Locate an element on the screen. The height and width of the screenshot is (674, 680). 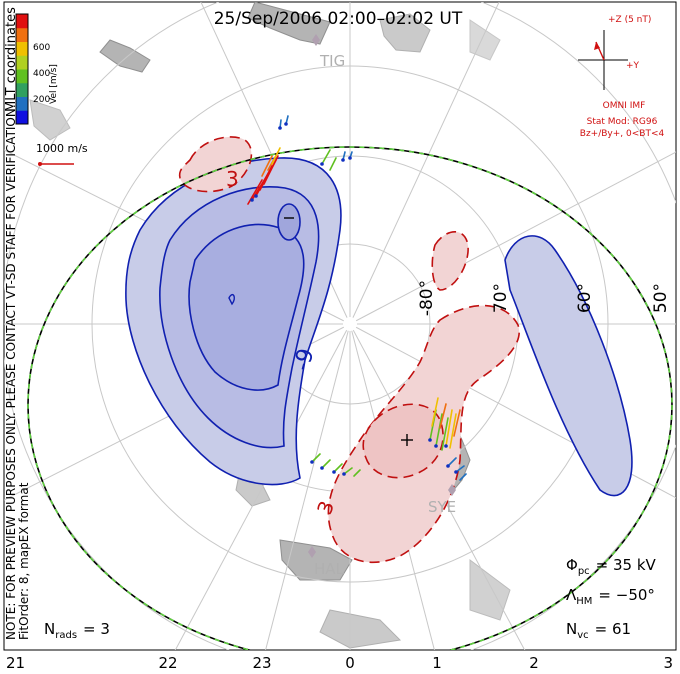
mlt-coordinates-label: MLT coordinates is located at coordinates (11, 59).